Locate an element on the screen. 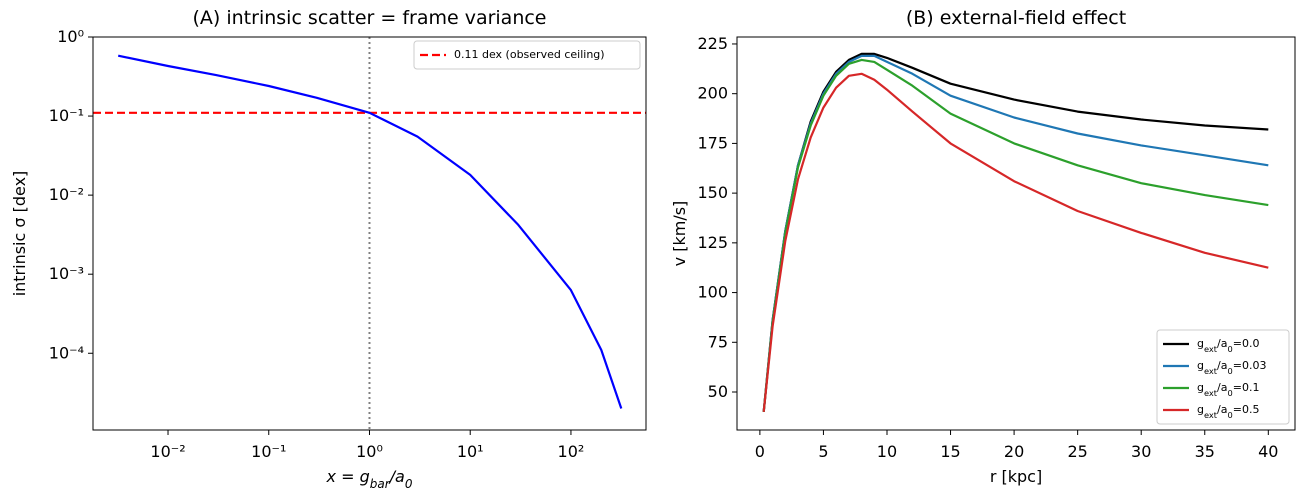 The height and width of the screenshot is (497, 1303). legend-label: gext/a0=0.0 is located at coordinates (1228, 345).